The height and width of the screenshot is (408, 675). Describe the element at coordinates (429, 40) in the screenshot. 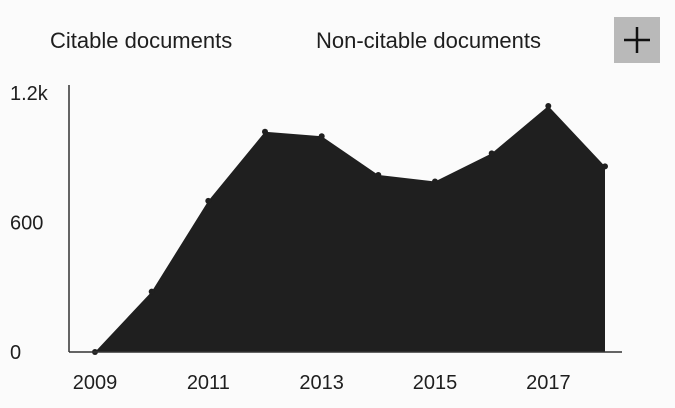

I see `legend-item-non-citable-documents: Non-citable documents` at that location.